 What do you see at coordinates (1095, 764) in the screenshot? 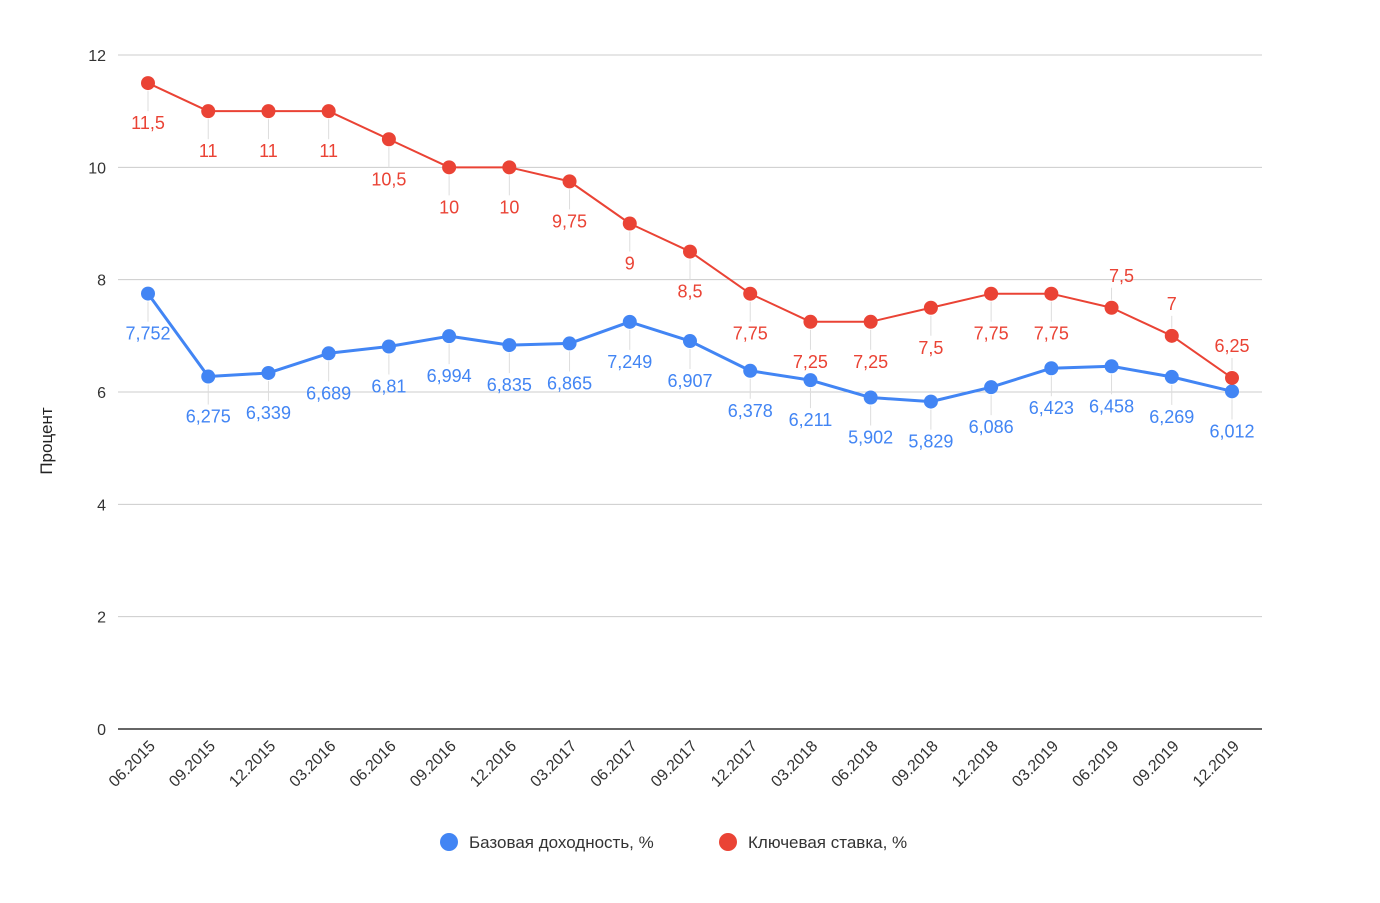
I see `x-tick-label: 06.2019` at bounding box center [1095, 764].